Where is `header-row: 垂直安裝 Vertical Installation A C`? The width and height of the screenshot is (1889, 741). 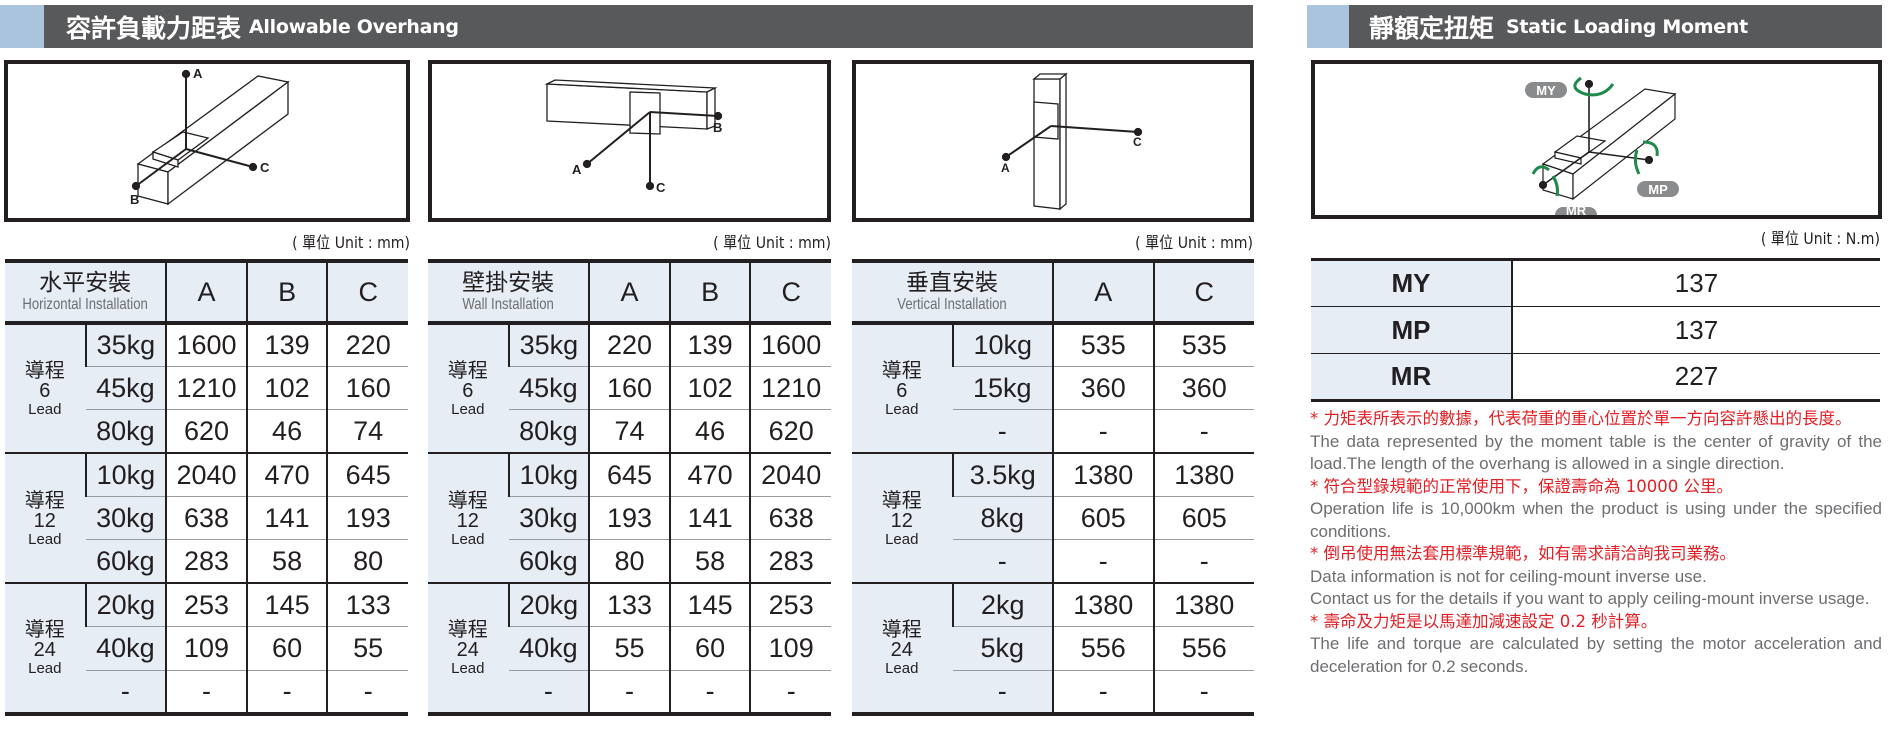
header-row: 垂直安裝 Vertical Installation A C is located at coordinates (1053, 293).